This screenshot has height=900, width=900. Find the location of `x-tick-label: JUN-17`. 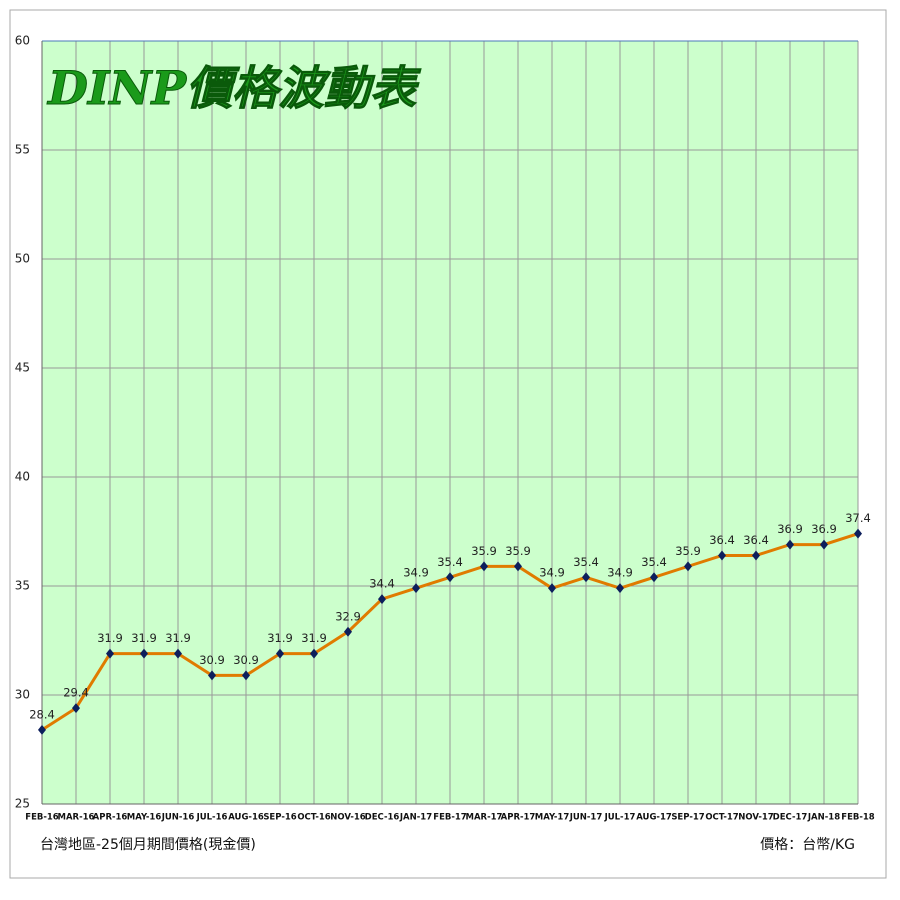

x-tick-label: JUN-17 is located at coordinates (586, 818).